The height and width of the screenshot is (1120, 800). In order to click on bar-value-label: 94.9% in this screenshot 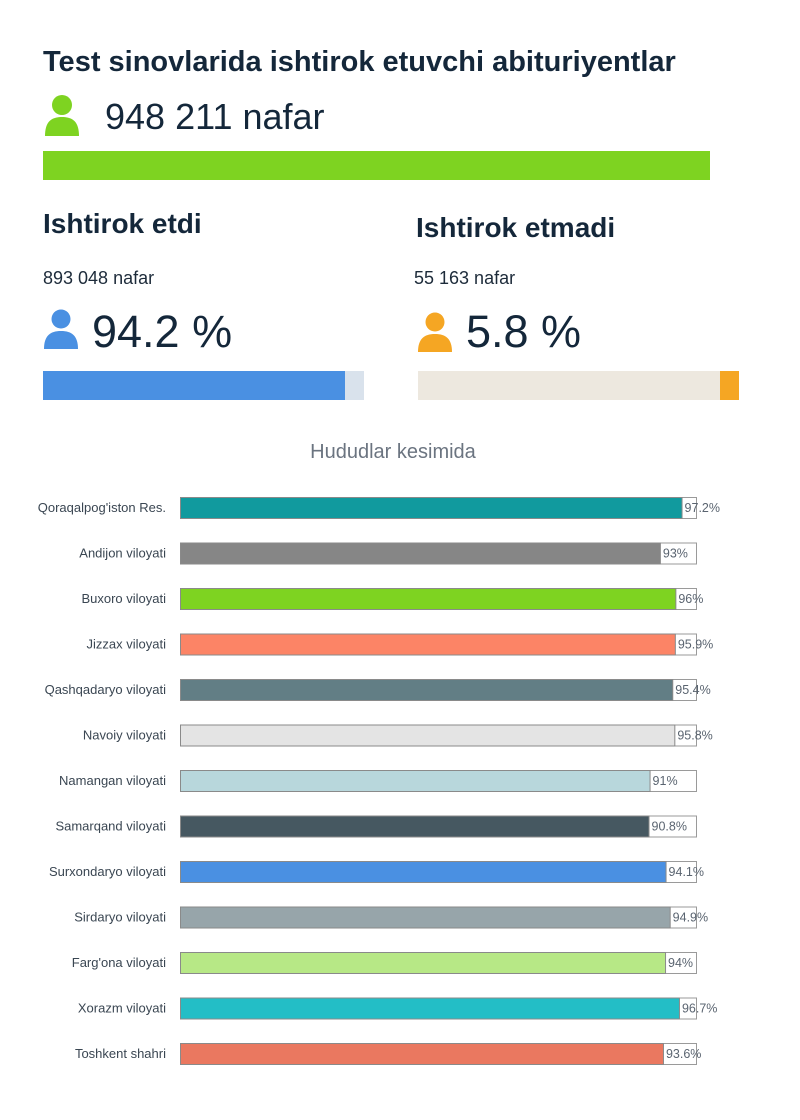, I will do `click(690, 918)`.